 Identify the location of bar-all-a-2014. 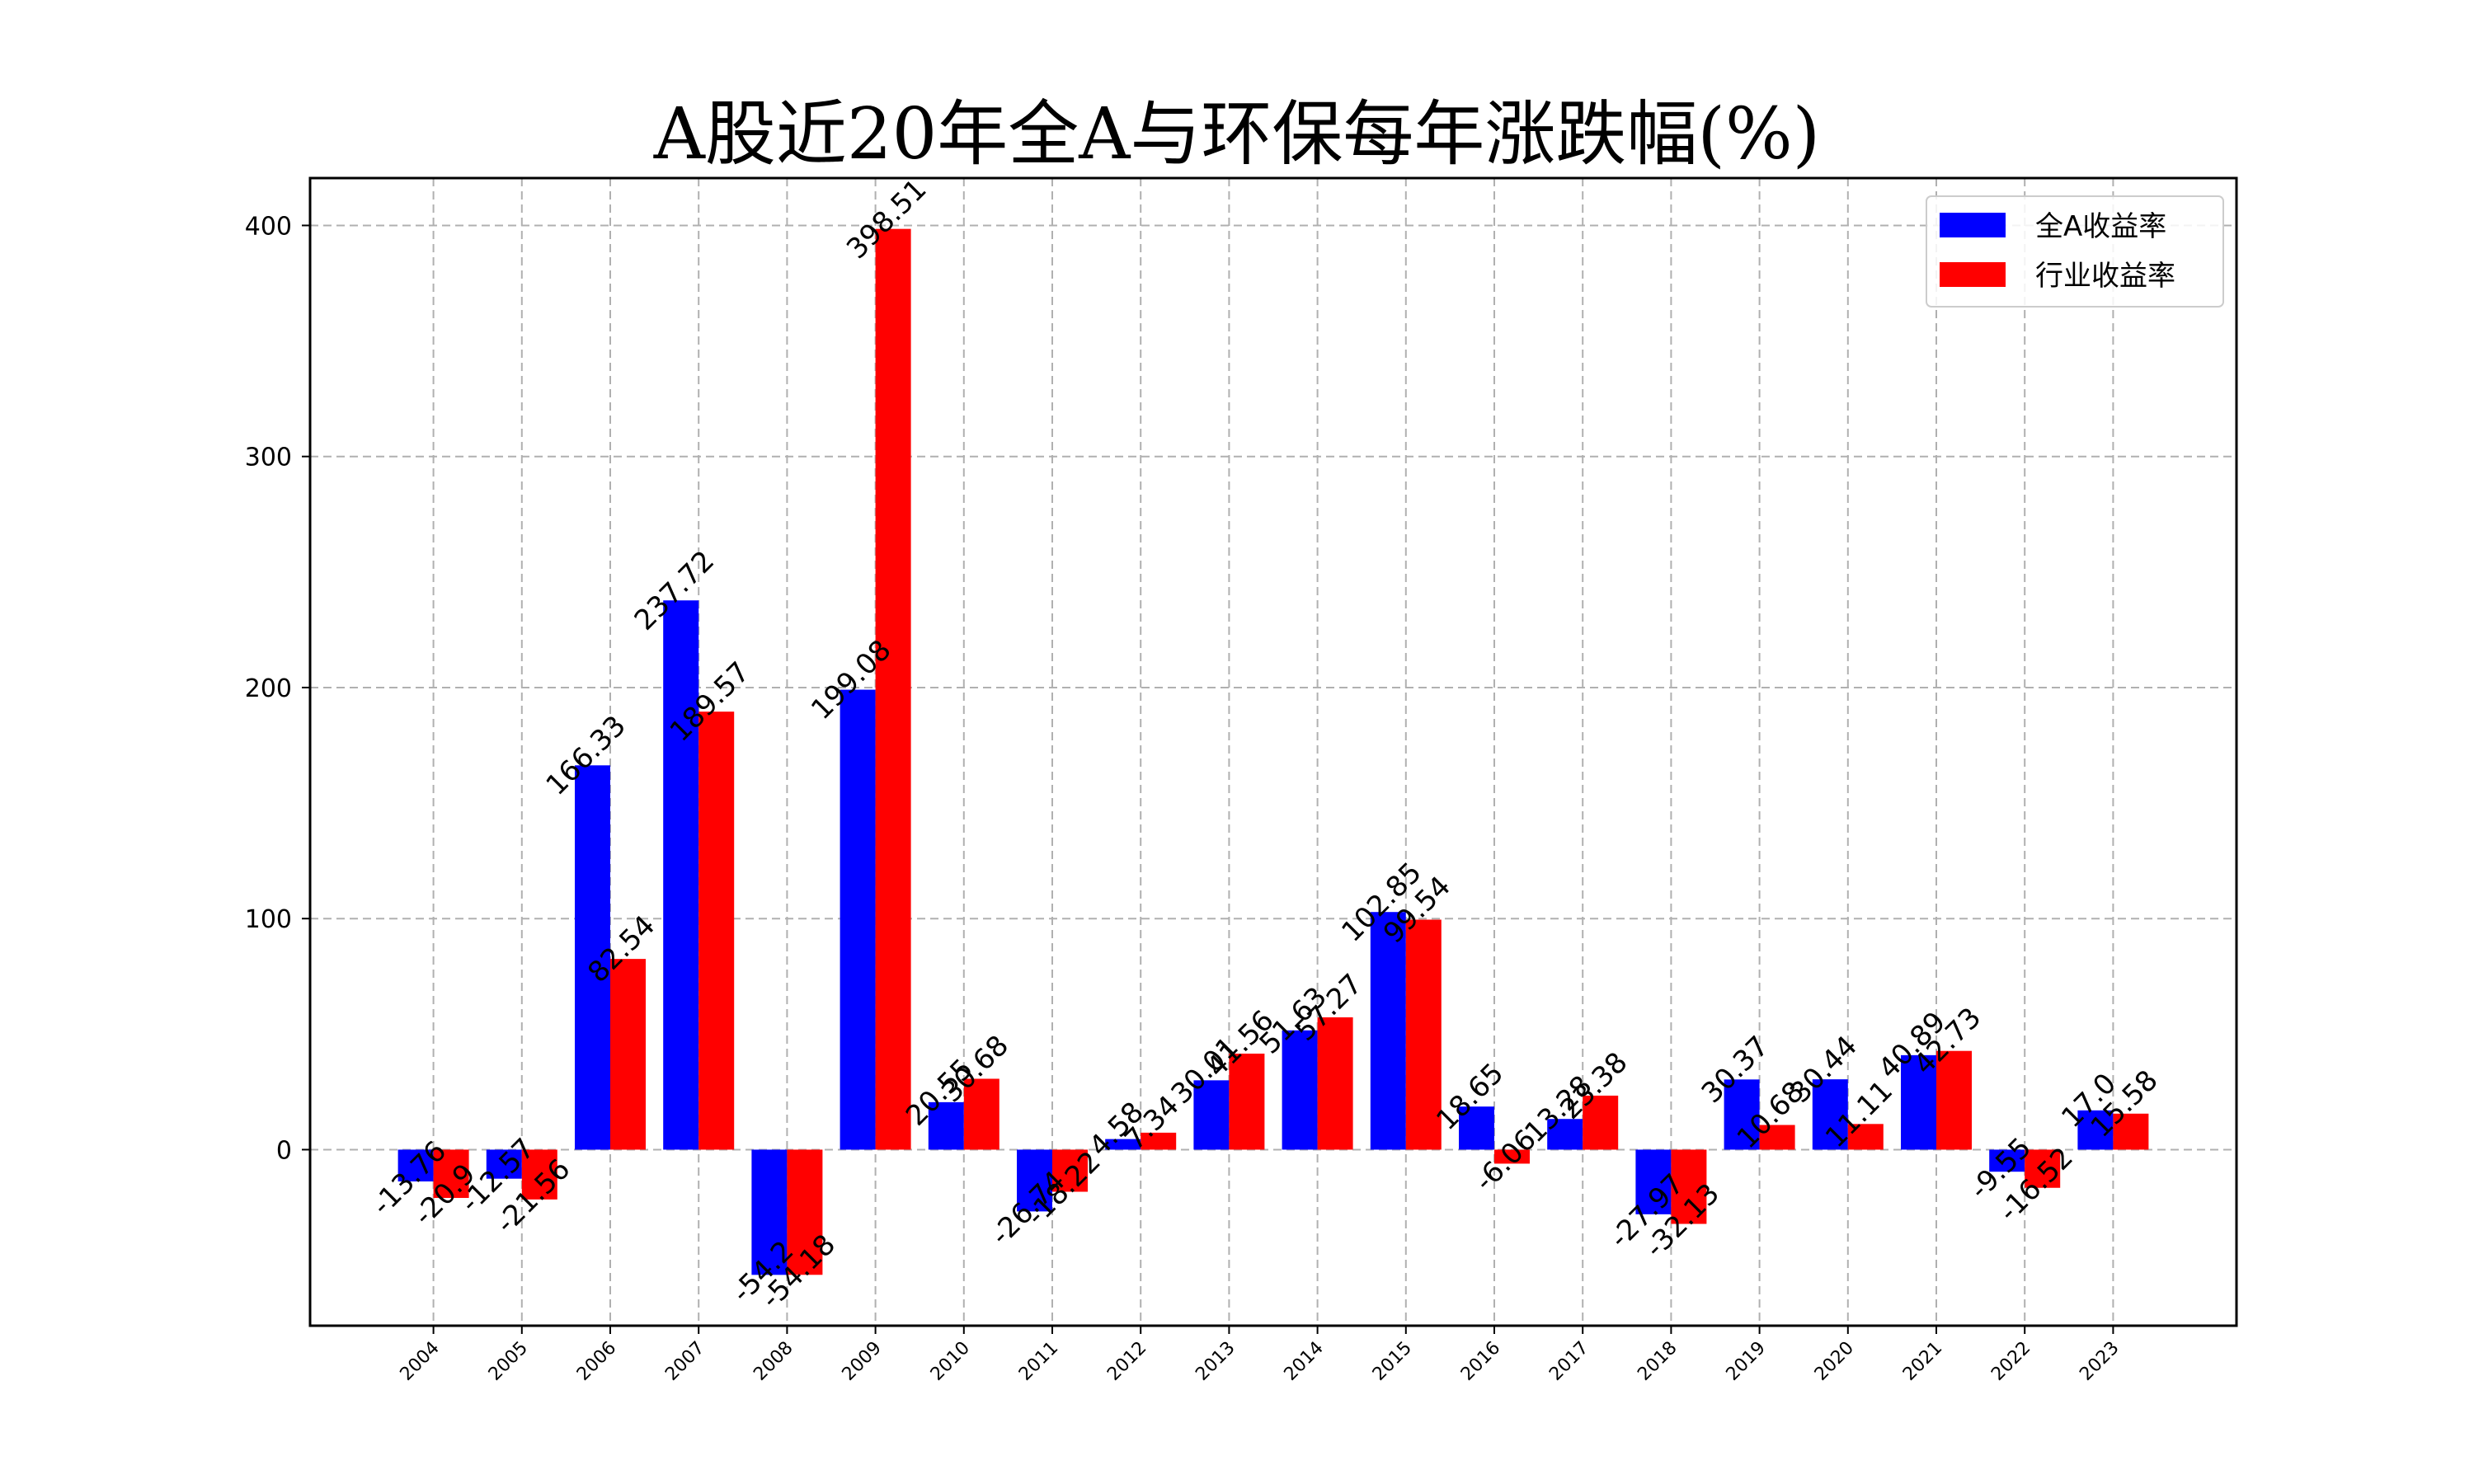
(1300, 1090).